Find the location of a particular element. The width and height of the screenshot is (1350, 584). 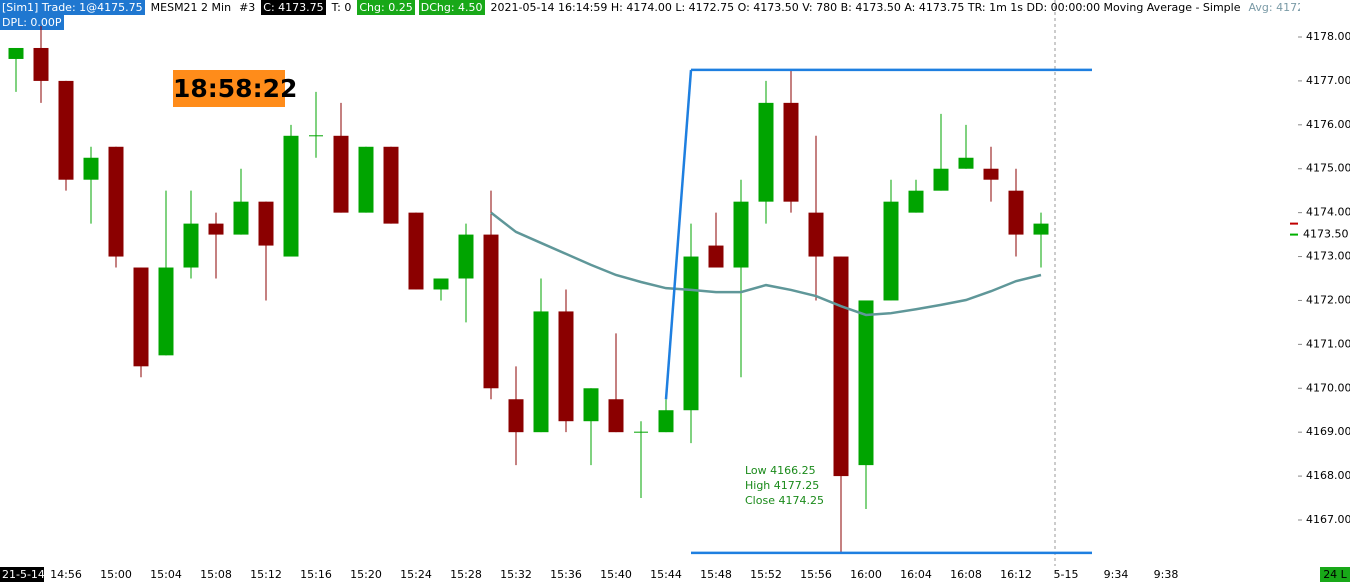

corner-label: 24 L is located at coordinates (1335, 574).